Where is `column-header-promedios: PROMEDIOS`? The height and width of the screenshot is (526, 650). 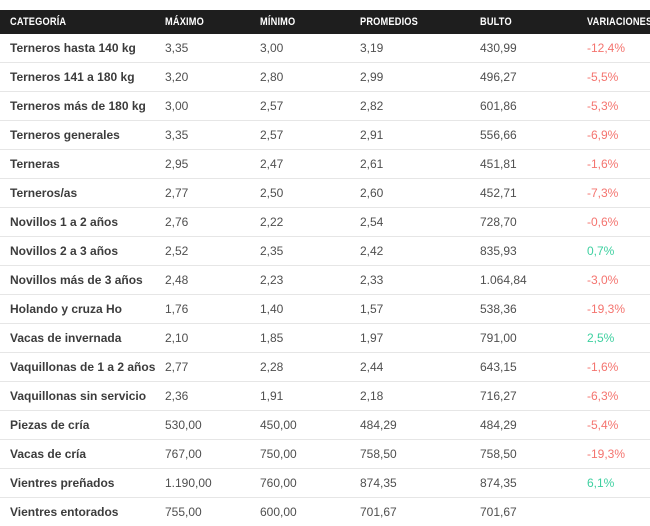
column-header-promedios: PROMEDIOS is located at coordinates (410, 22).